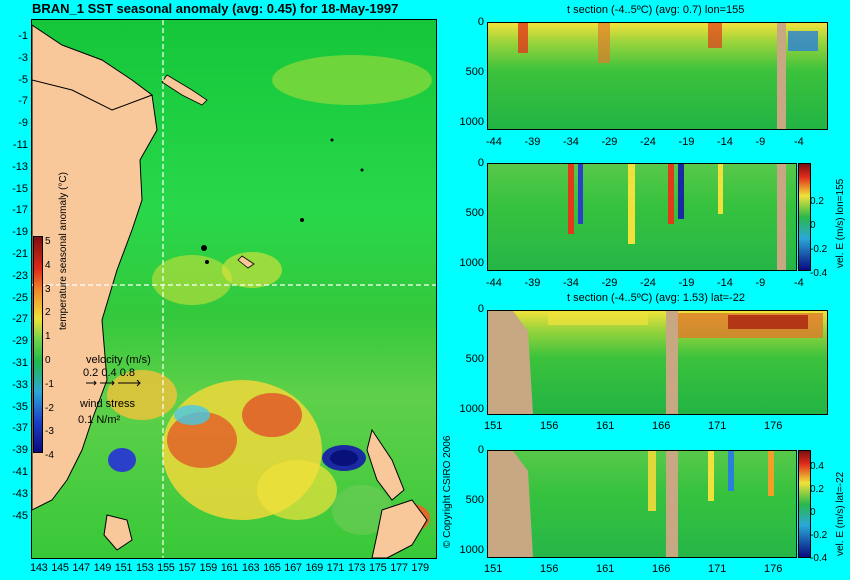  What do you see at coordinates (166, 568) in the screenshot?
I see `map-x-tick: 155` at bounding box center [166, 568].